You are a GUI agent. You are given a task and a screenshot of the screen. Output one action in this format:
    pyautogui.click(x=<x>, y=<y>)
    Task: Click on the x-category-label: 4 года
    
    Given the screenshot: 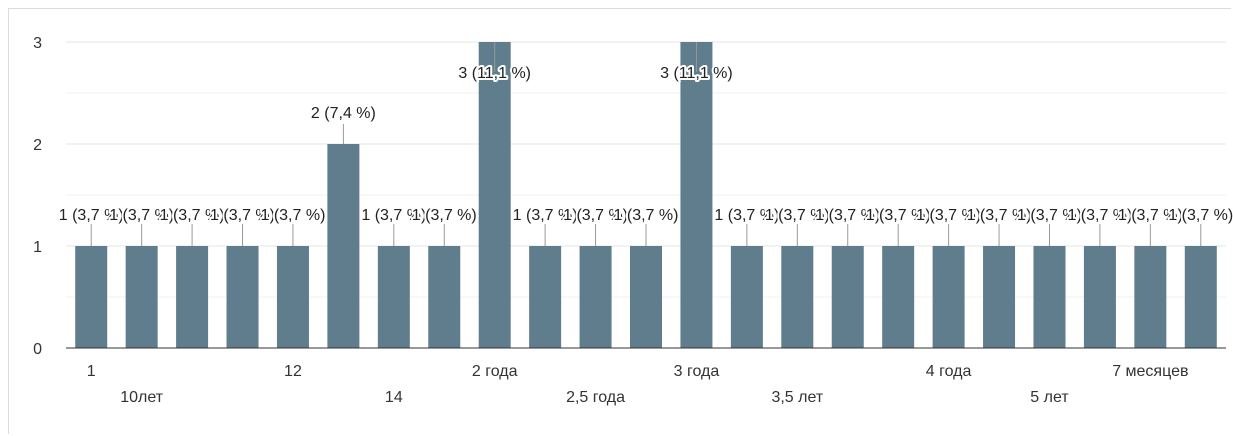 What is the action you would take?
    pyautogui.click(x=949, y=371)
    